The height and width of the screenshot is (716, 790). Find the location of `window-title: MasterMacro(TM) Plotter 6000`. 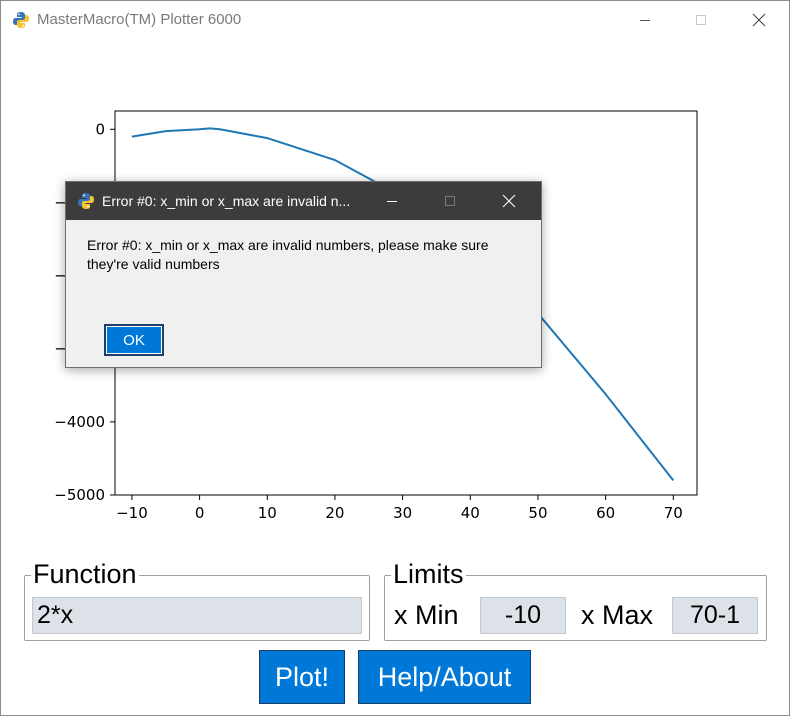

window-title: MasterMacro(TM) Plotter 6000 is located at coordinates (139, 19).